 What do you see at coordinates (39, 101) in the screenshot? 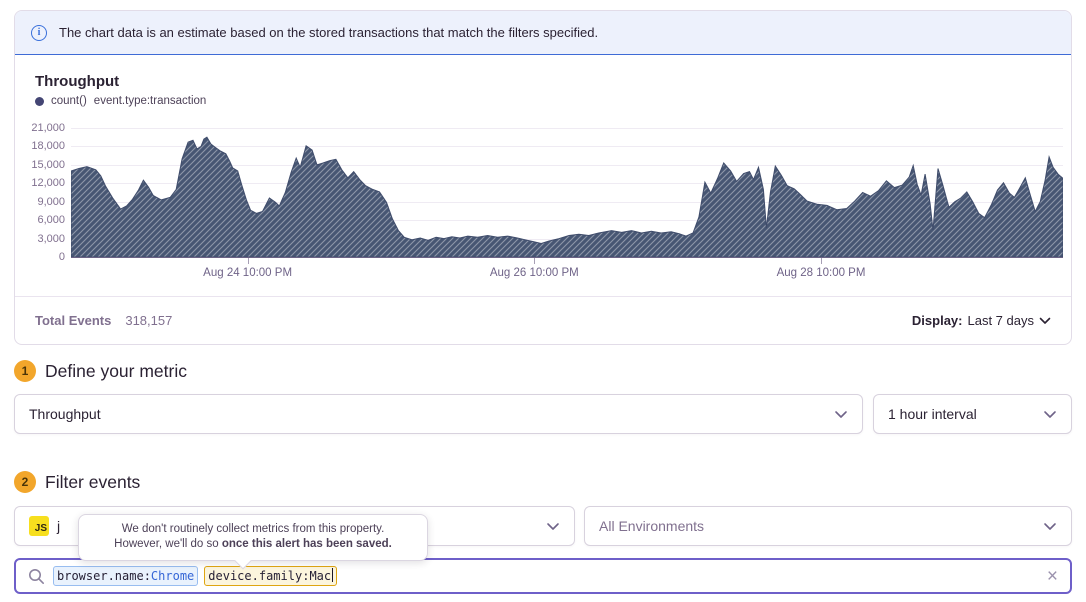
I see `legend-series-dot` at bounding box center [39, 101].